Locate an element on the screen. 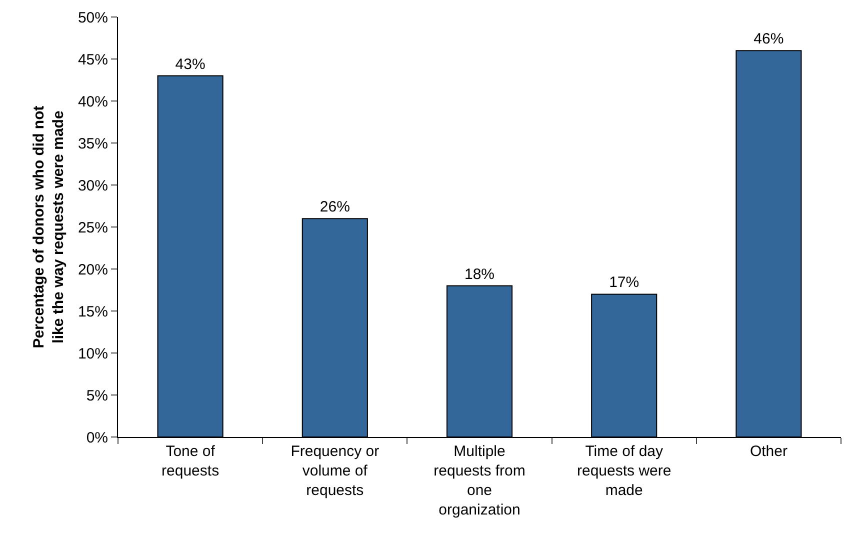 This screenshot has height=555, width=846. y-tick-label: 15% is located at coordinates (93, 311).